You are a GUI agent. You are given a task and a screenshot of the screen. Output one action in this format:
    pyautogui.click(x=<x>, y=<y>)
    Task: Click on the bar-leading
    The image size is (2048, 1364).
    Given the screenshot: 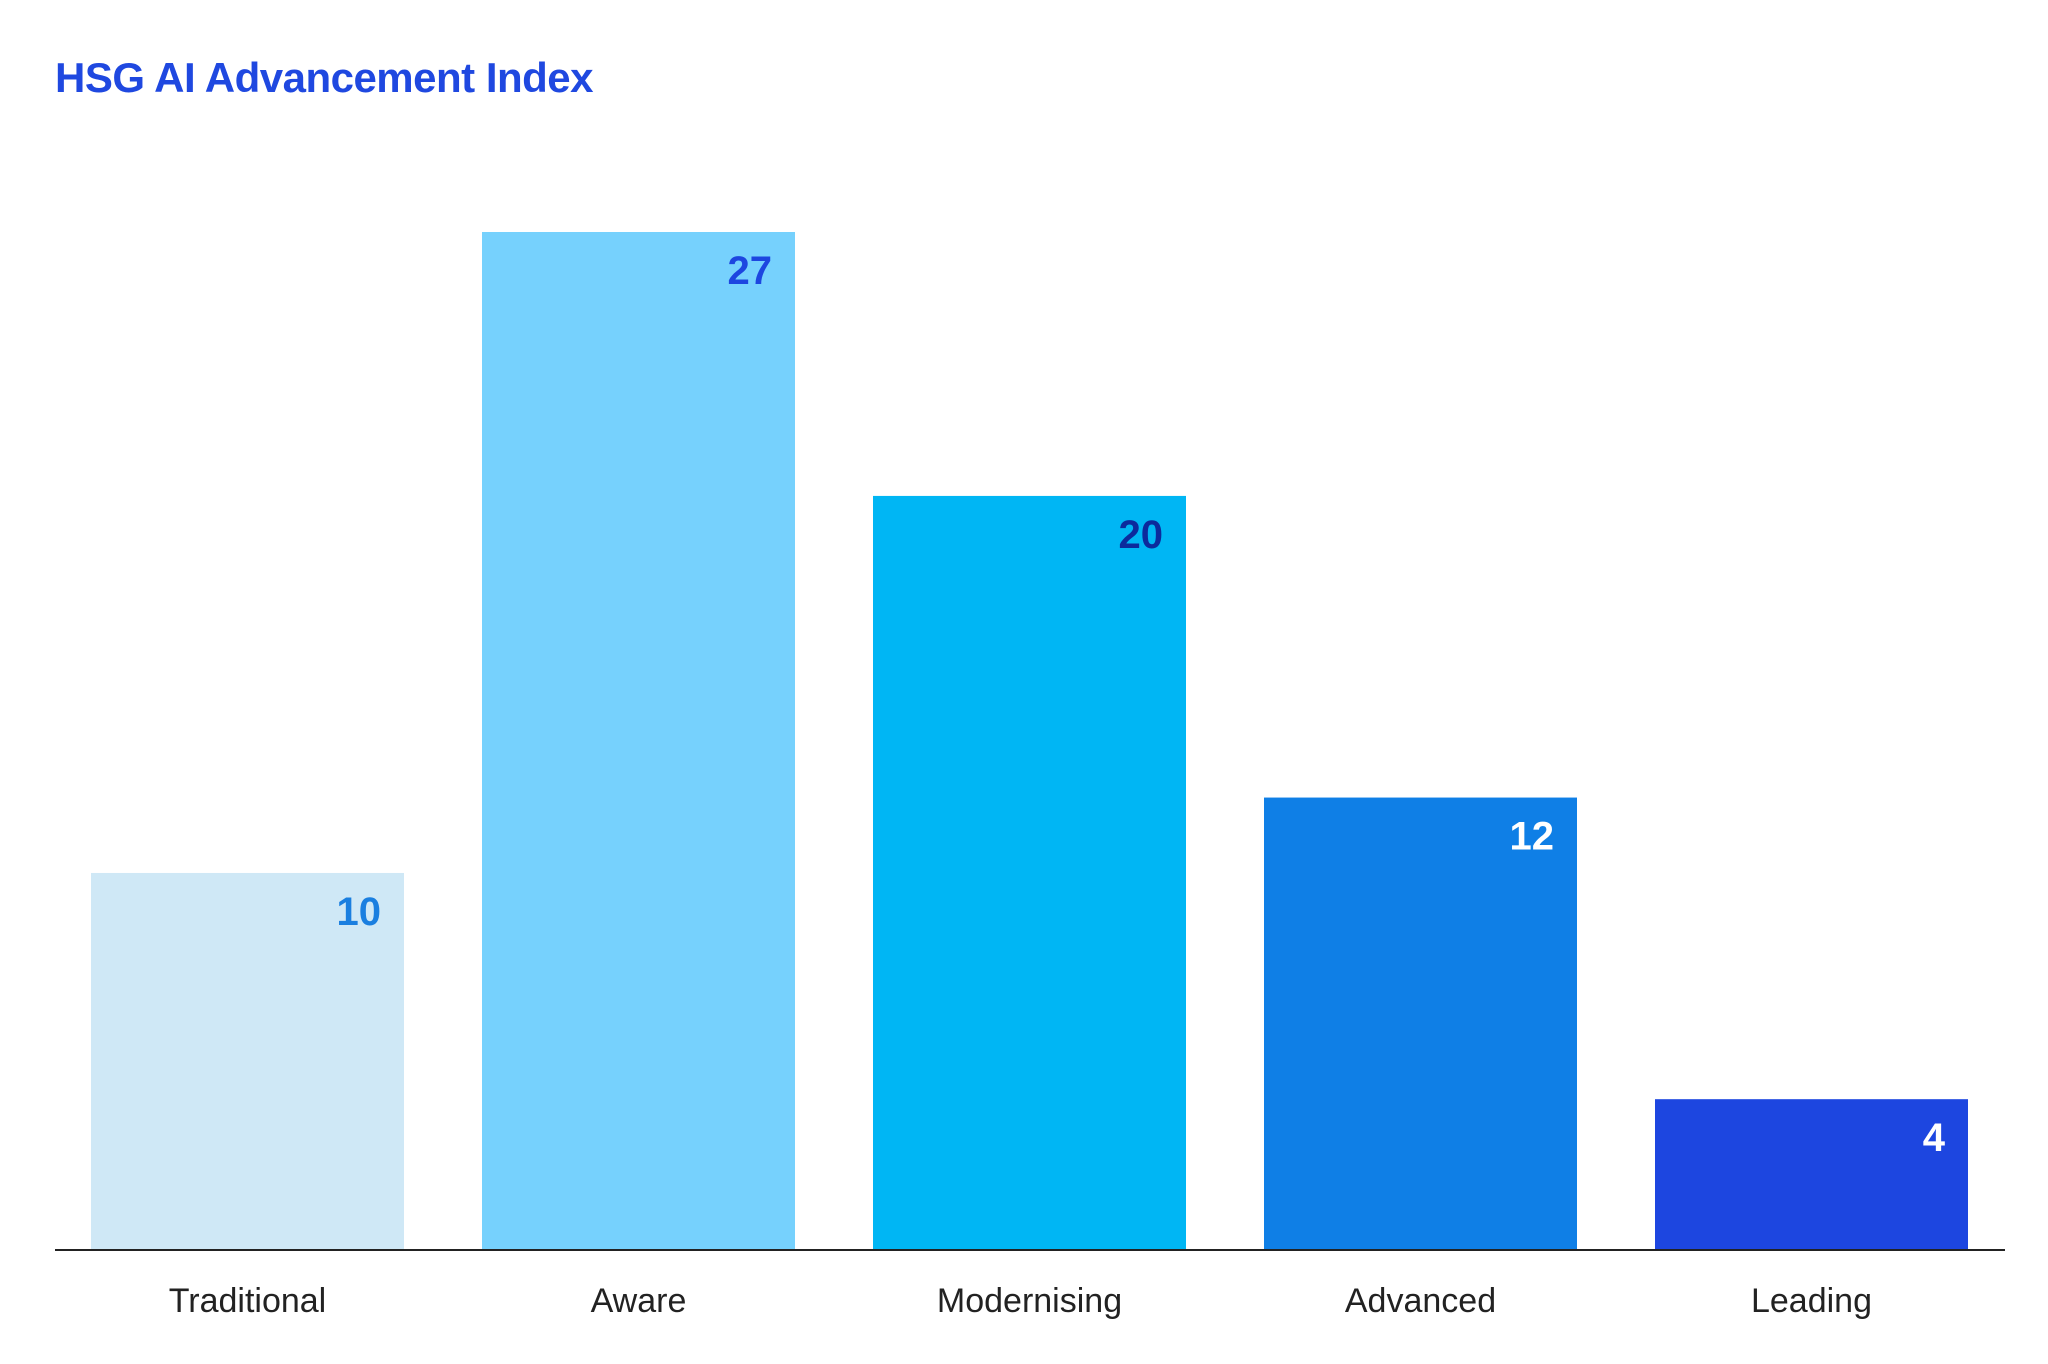 What is the action you would take?
    pyautogui.click(x=1811, y=1174)
    